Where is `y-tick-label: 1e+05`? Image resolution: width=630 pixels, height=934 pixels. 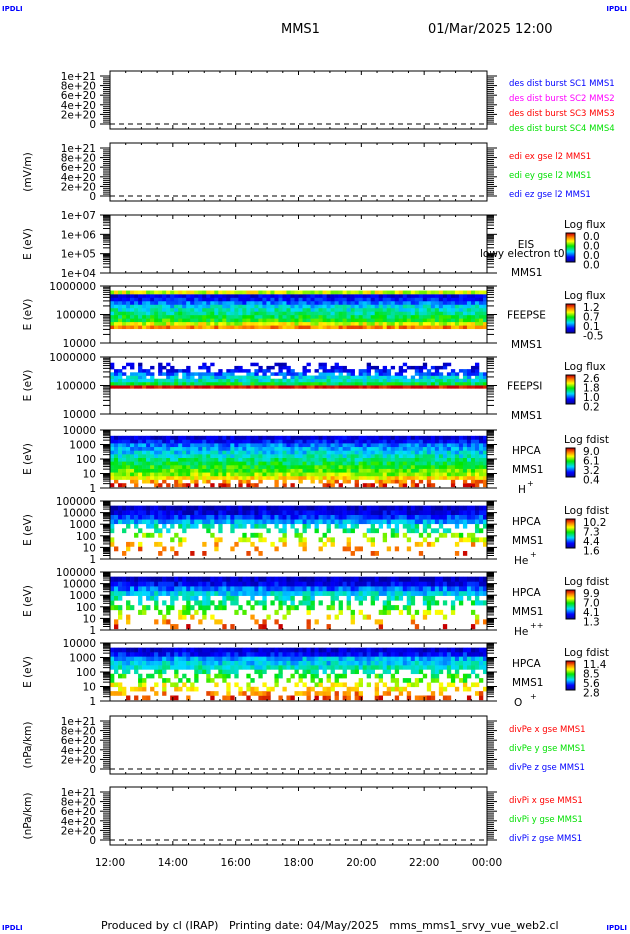
y-tick-label: 1e+05 is located at coordinates (78, 255).